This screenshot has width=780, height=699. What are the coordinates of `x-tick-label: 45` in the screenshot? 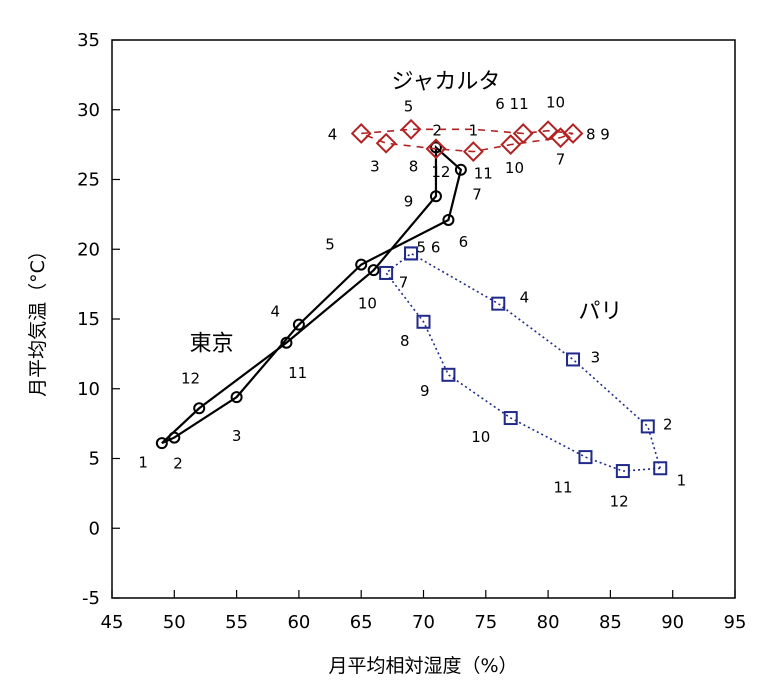 It's located at (112, 622).